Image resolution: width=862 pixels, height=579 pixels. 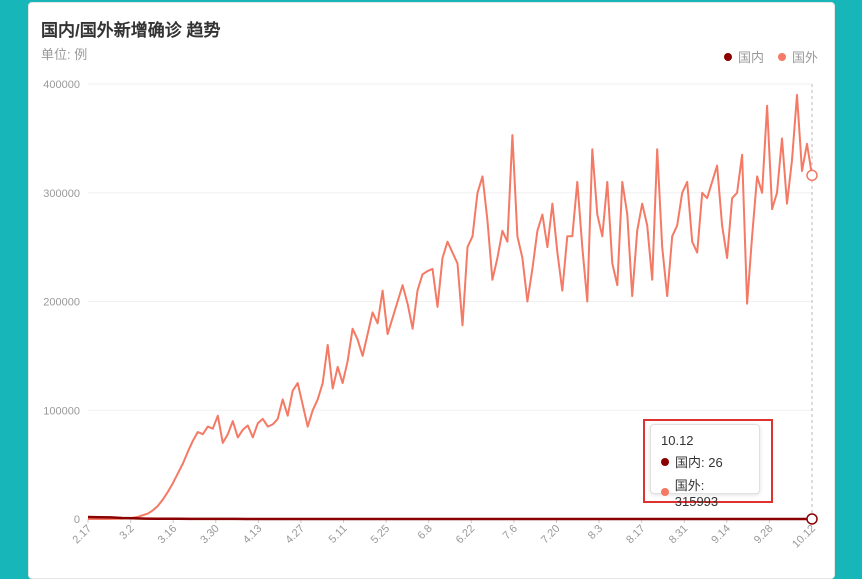 What do you see at coordinates (466, 535) in the screenshot?
I see `x-tick-label-9: 6.22` at bounding box center [466, 535].